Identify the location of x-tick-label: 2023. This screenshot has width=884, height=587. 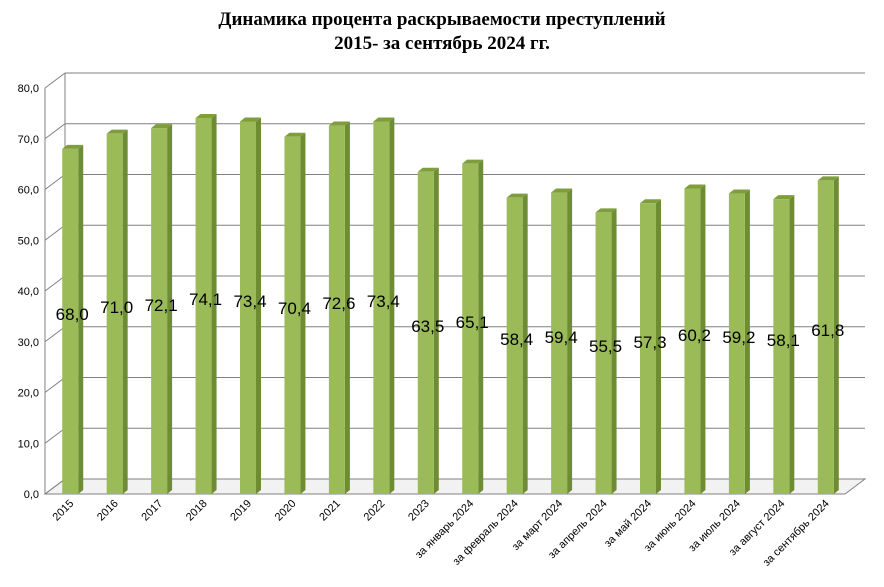
(419, 511).